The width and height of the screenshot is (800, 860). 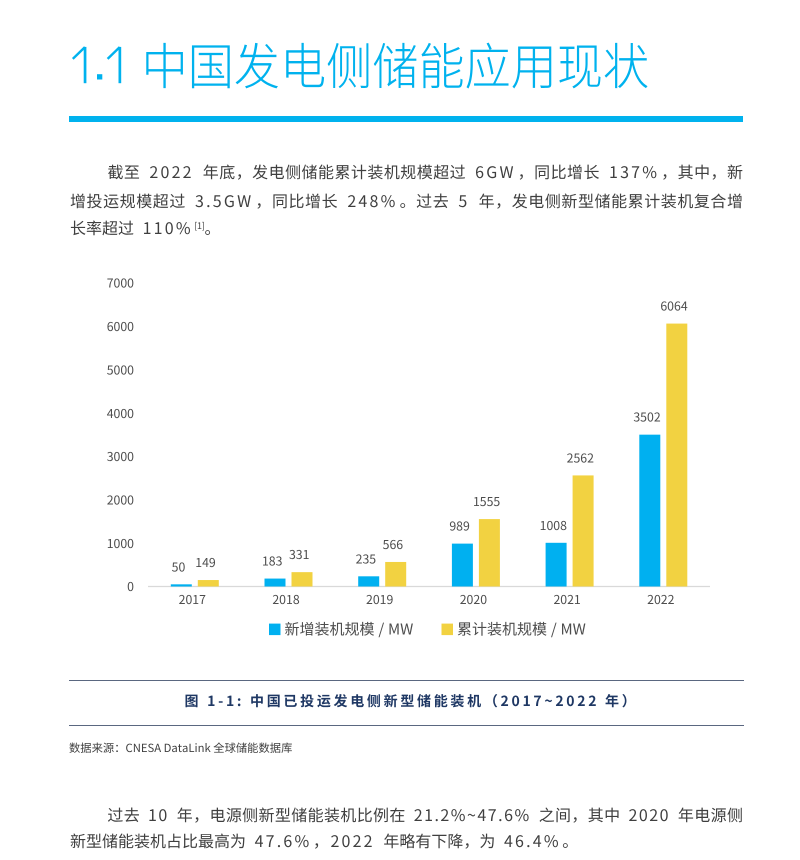 What do you see at coordinates (120, 326) in the screenshot?
I see `svg-text: 6000` at bounding box center [120, 326].